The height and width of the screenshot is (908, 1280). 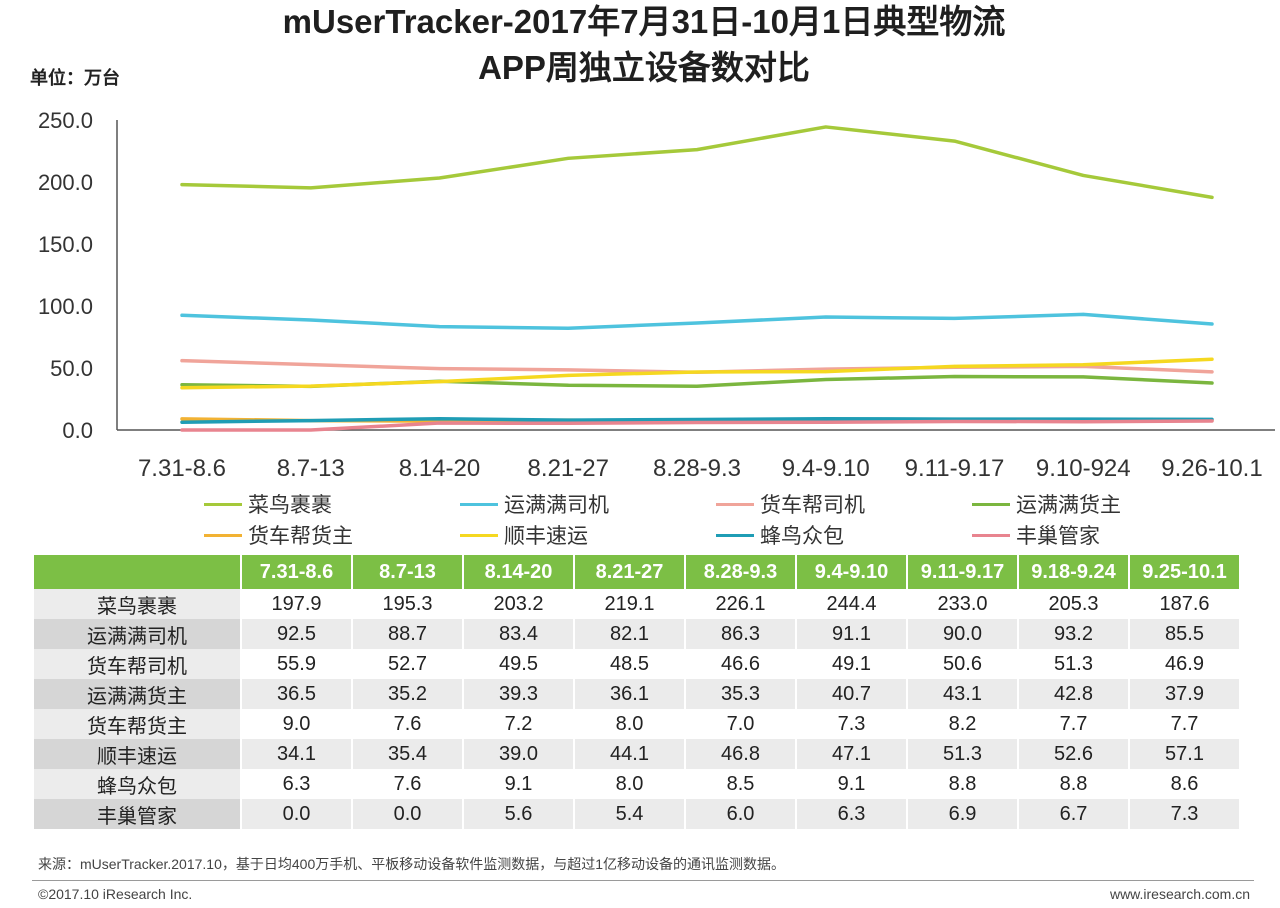 I want to click on footer-divider, so click(x=643, y=880).